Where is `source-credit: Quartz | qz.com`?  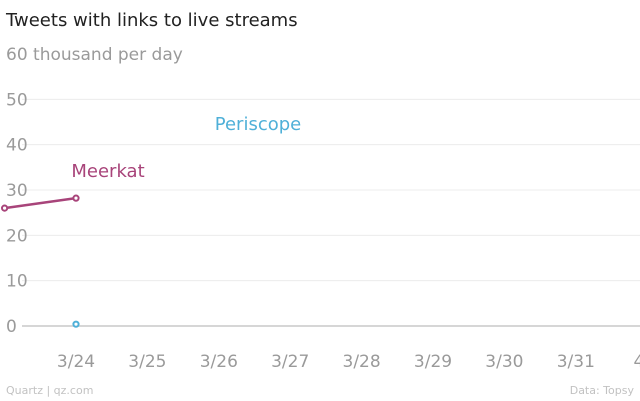
source-credit: Quartz | qz.com is located at coordinates (49, 390).